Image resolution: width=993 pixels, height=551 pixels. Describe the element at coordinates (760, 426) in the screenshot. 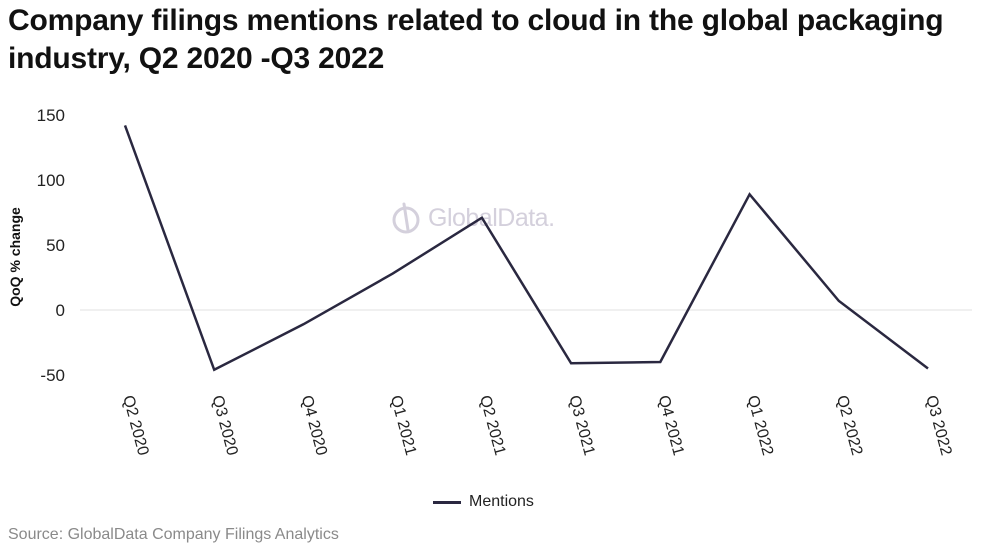

I see `x-tick-label: Q1 2022` at that location.